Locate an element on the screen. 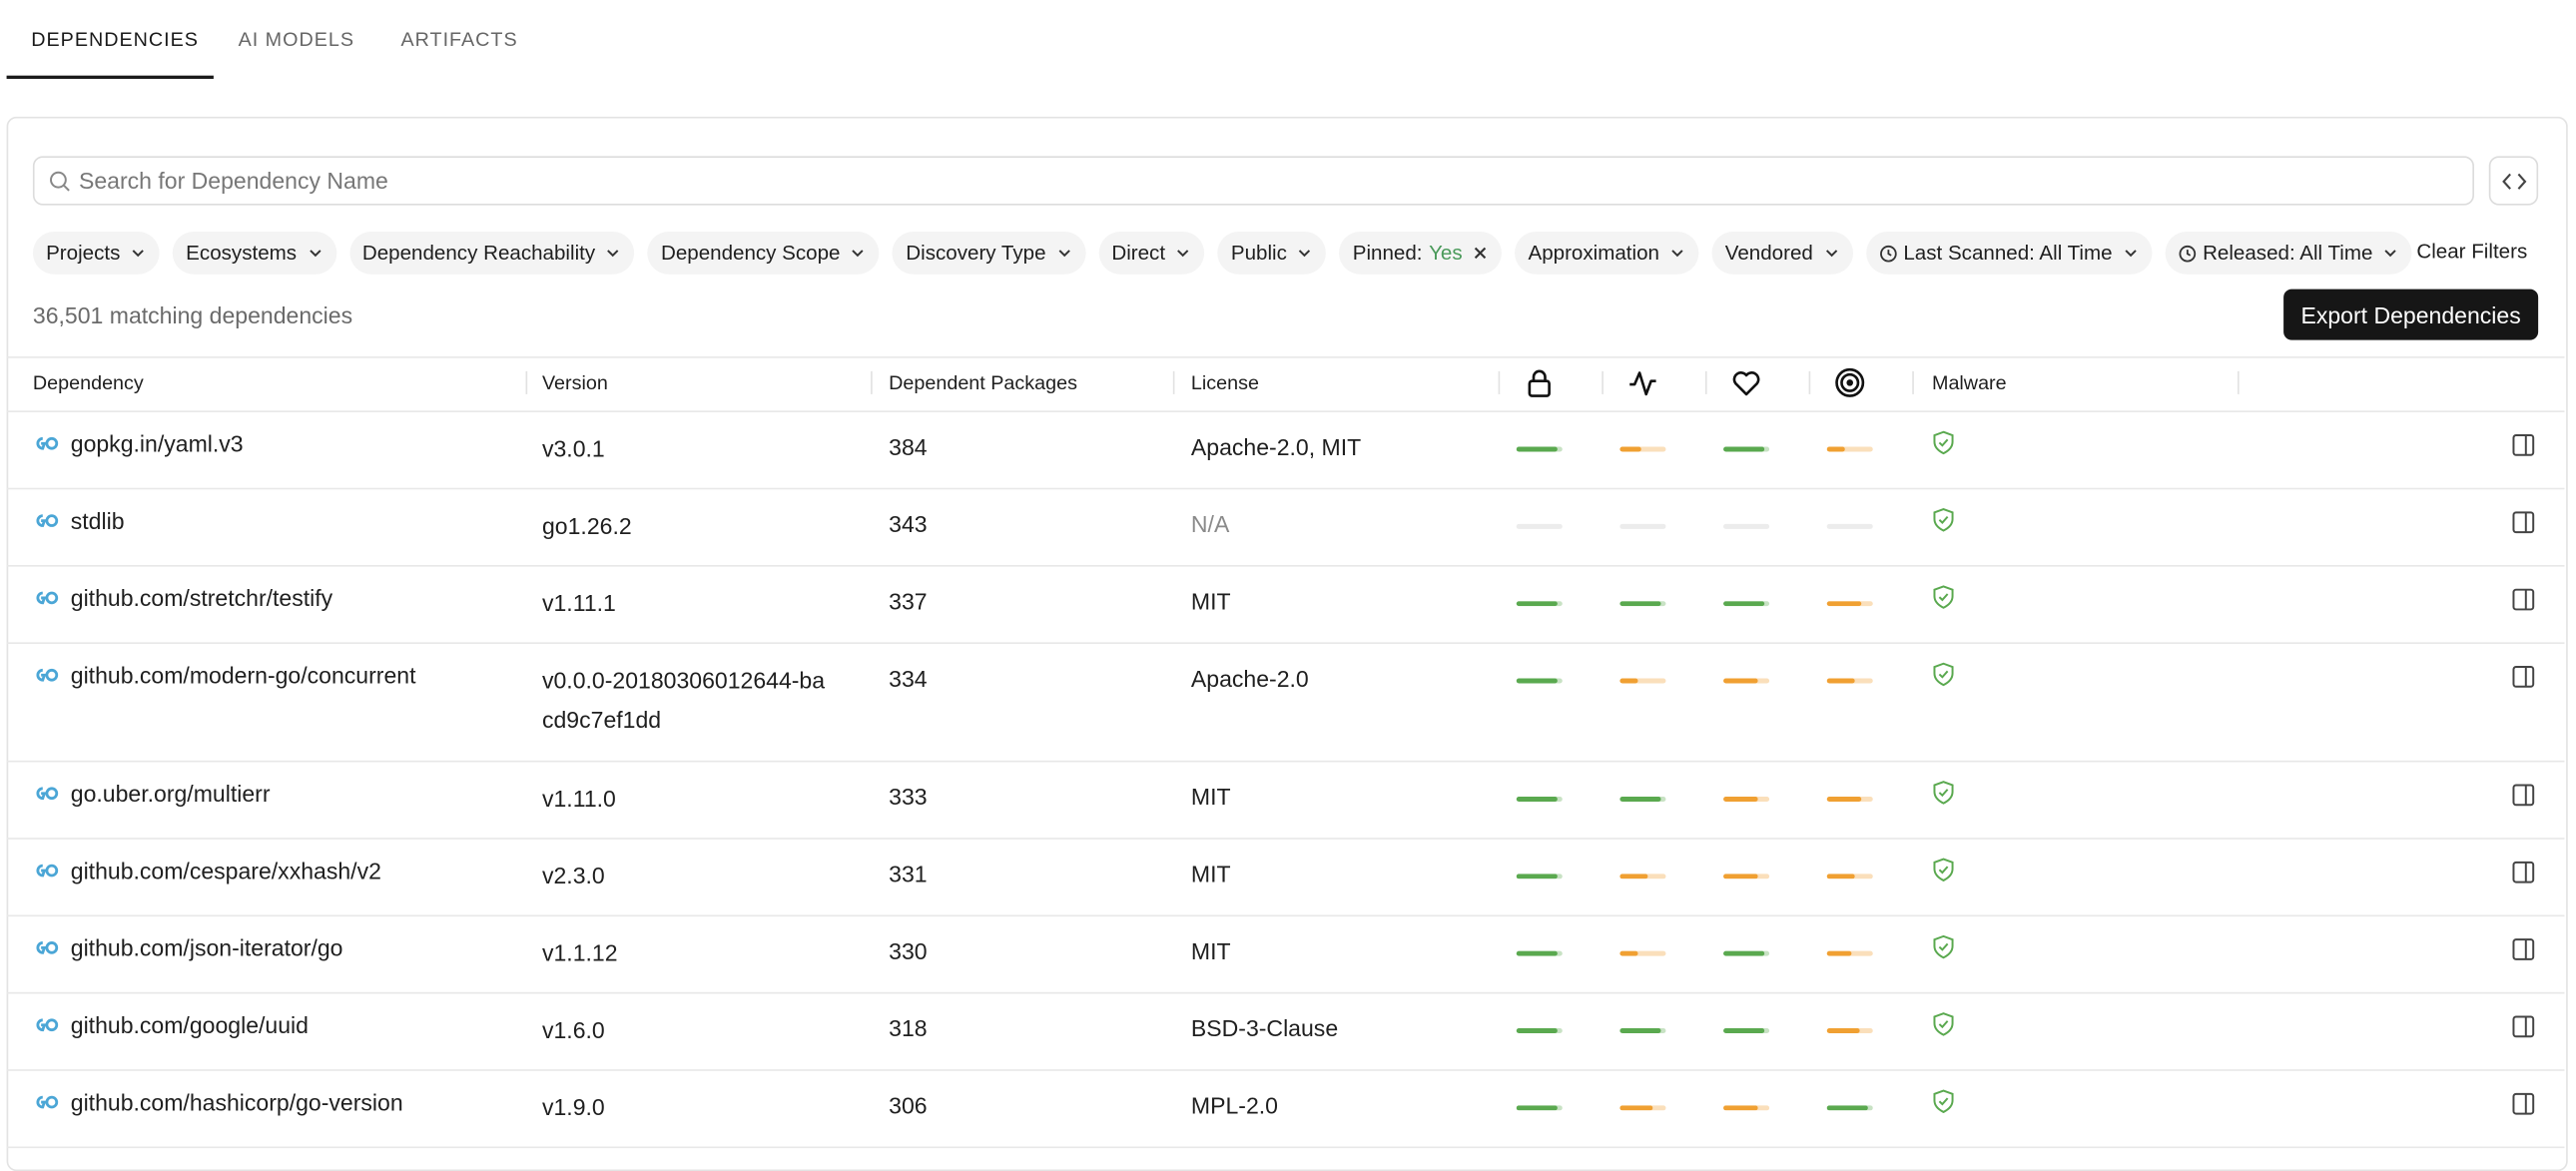  filter-chip: Ecosystems is located at coordinates (254, 253).